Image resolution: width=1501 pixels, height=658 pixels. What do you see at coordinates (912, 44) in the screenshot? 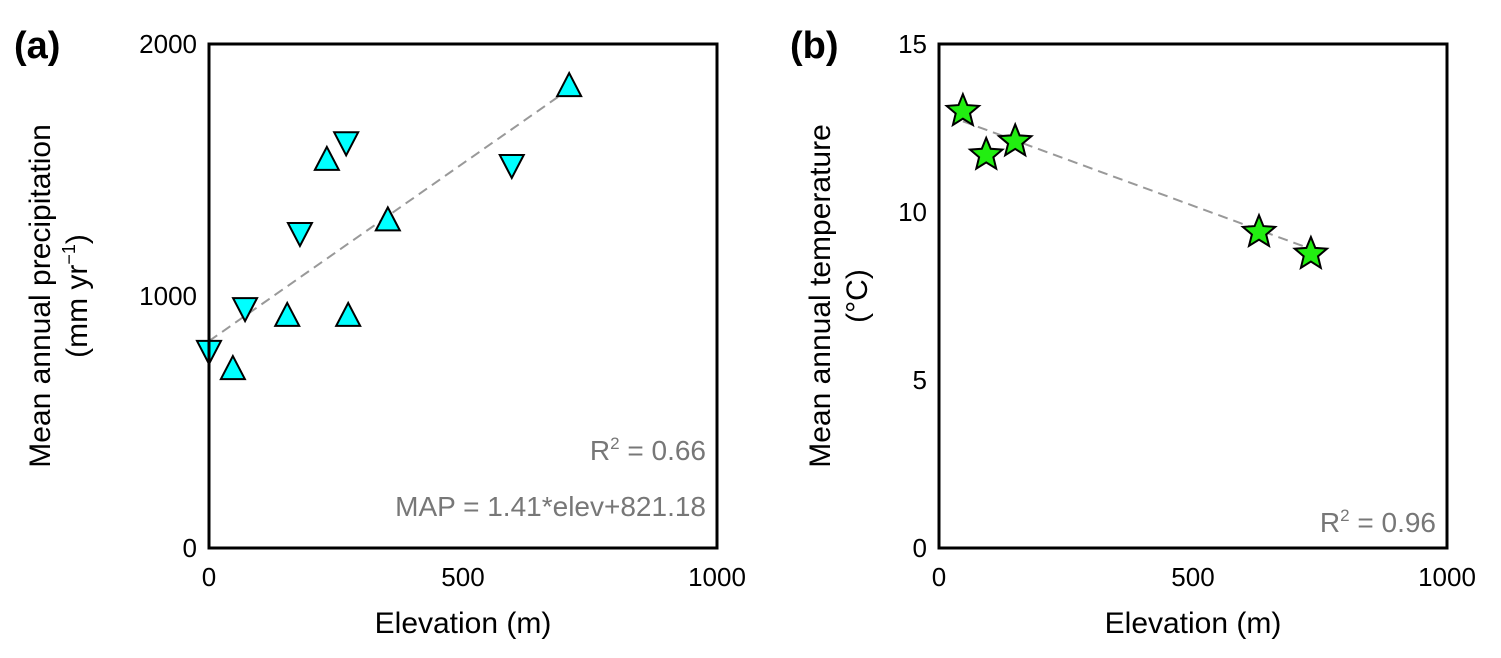
I see `y-tick-label: 15` at bounding box center [912, 44].